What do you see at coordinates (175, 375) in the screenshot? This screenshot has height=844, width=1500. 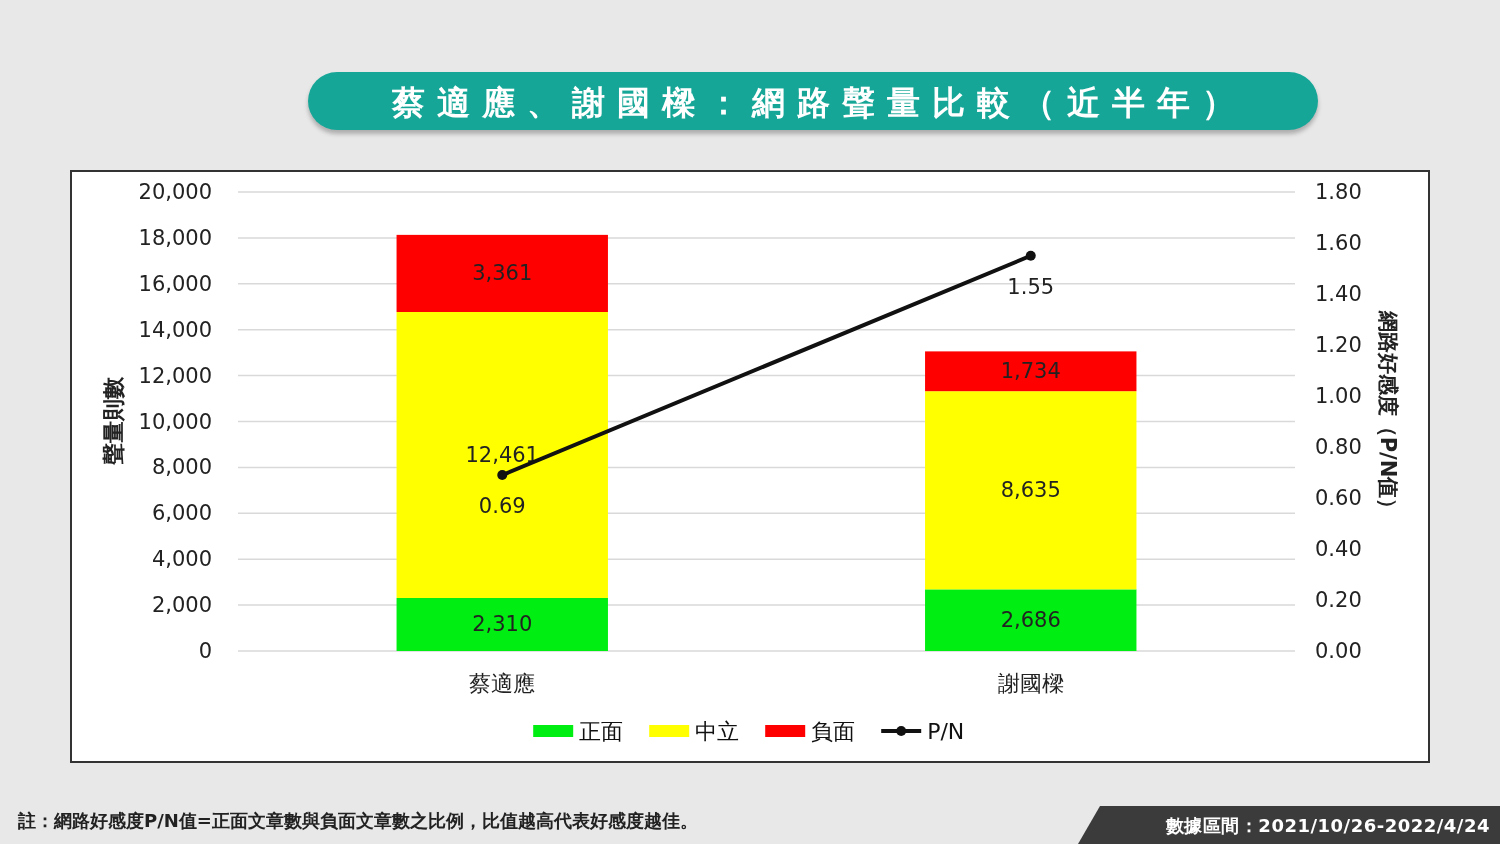 I see `y-tick-label: 12,000` at bounding box center [175, 375].